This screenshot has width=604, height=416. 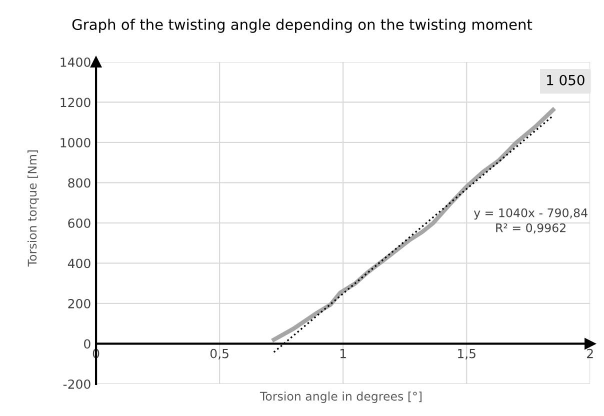 I want to click on x-tick-label: 1, so click(x=343, y=353).